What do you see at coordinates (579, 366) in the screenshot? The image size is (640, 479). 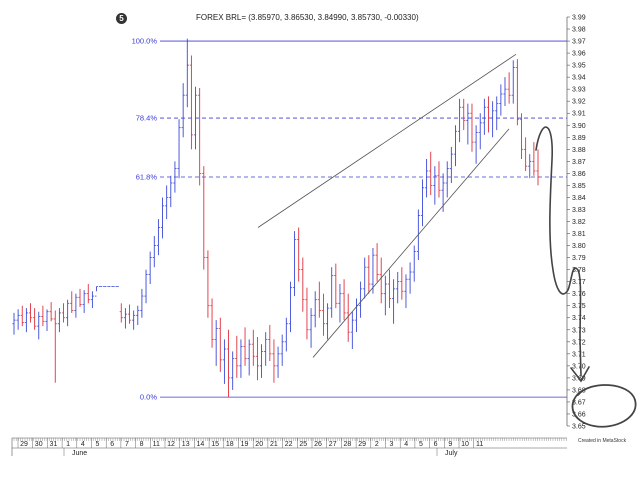 I see `y-tick-label: 3.70` at bounding box center [579, 366].